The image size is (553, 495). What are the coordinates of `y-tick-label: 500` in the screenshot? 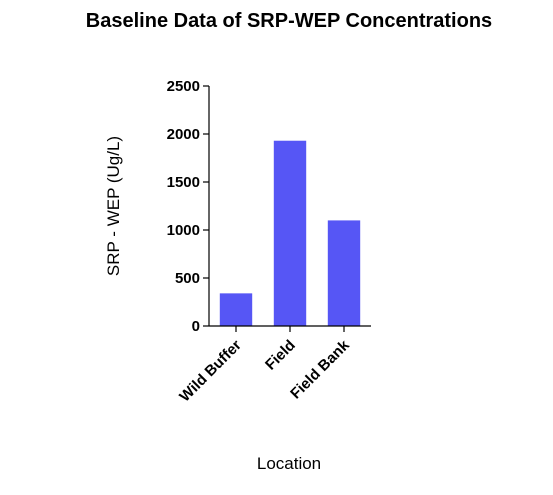 It's located at (187, 278).